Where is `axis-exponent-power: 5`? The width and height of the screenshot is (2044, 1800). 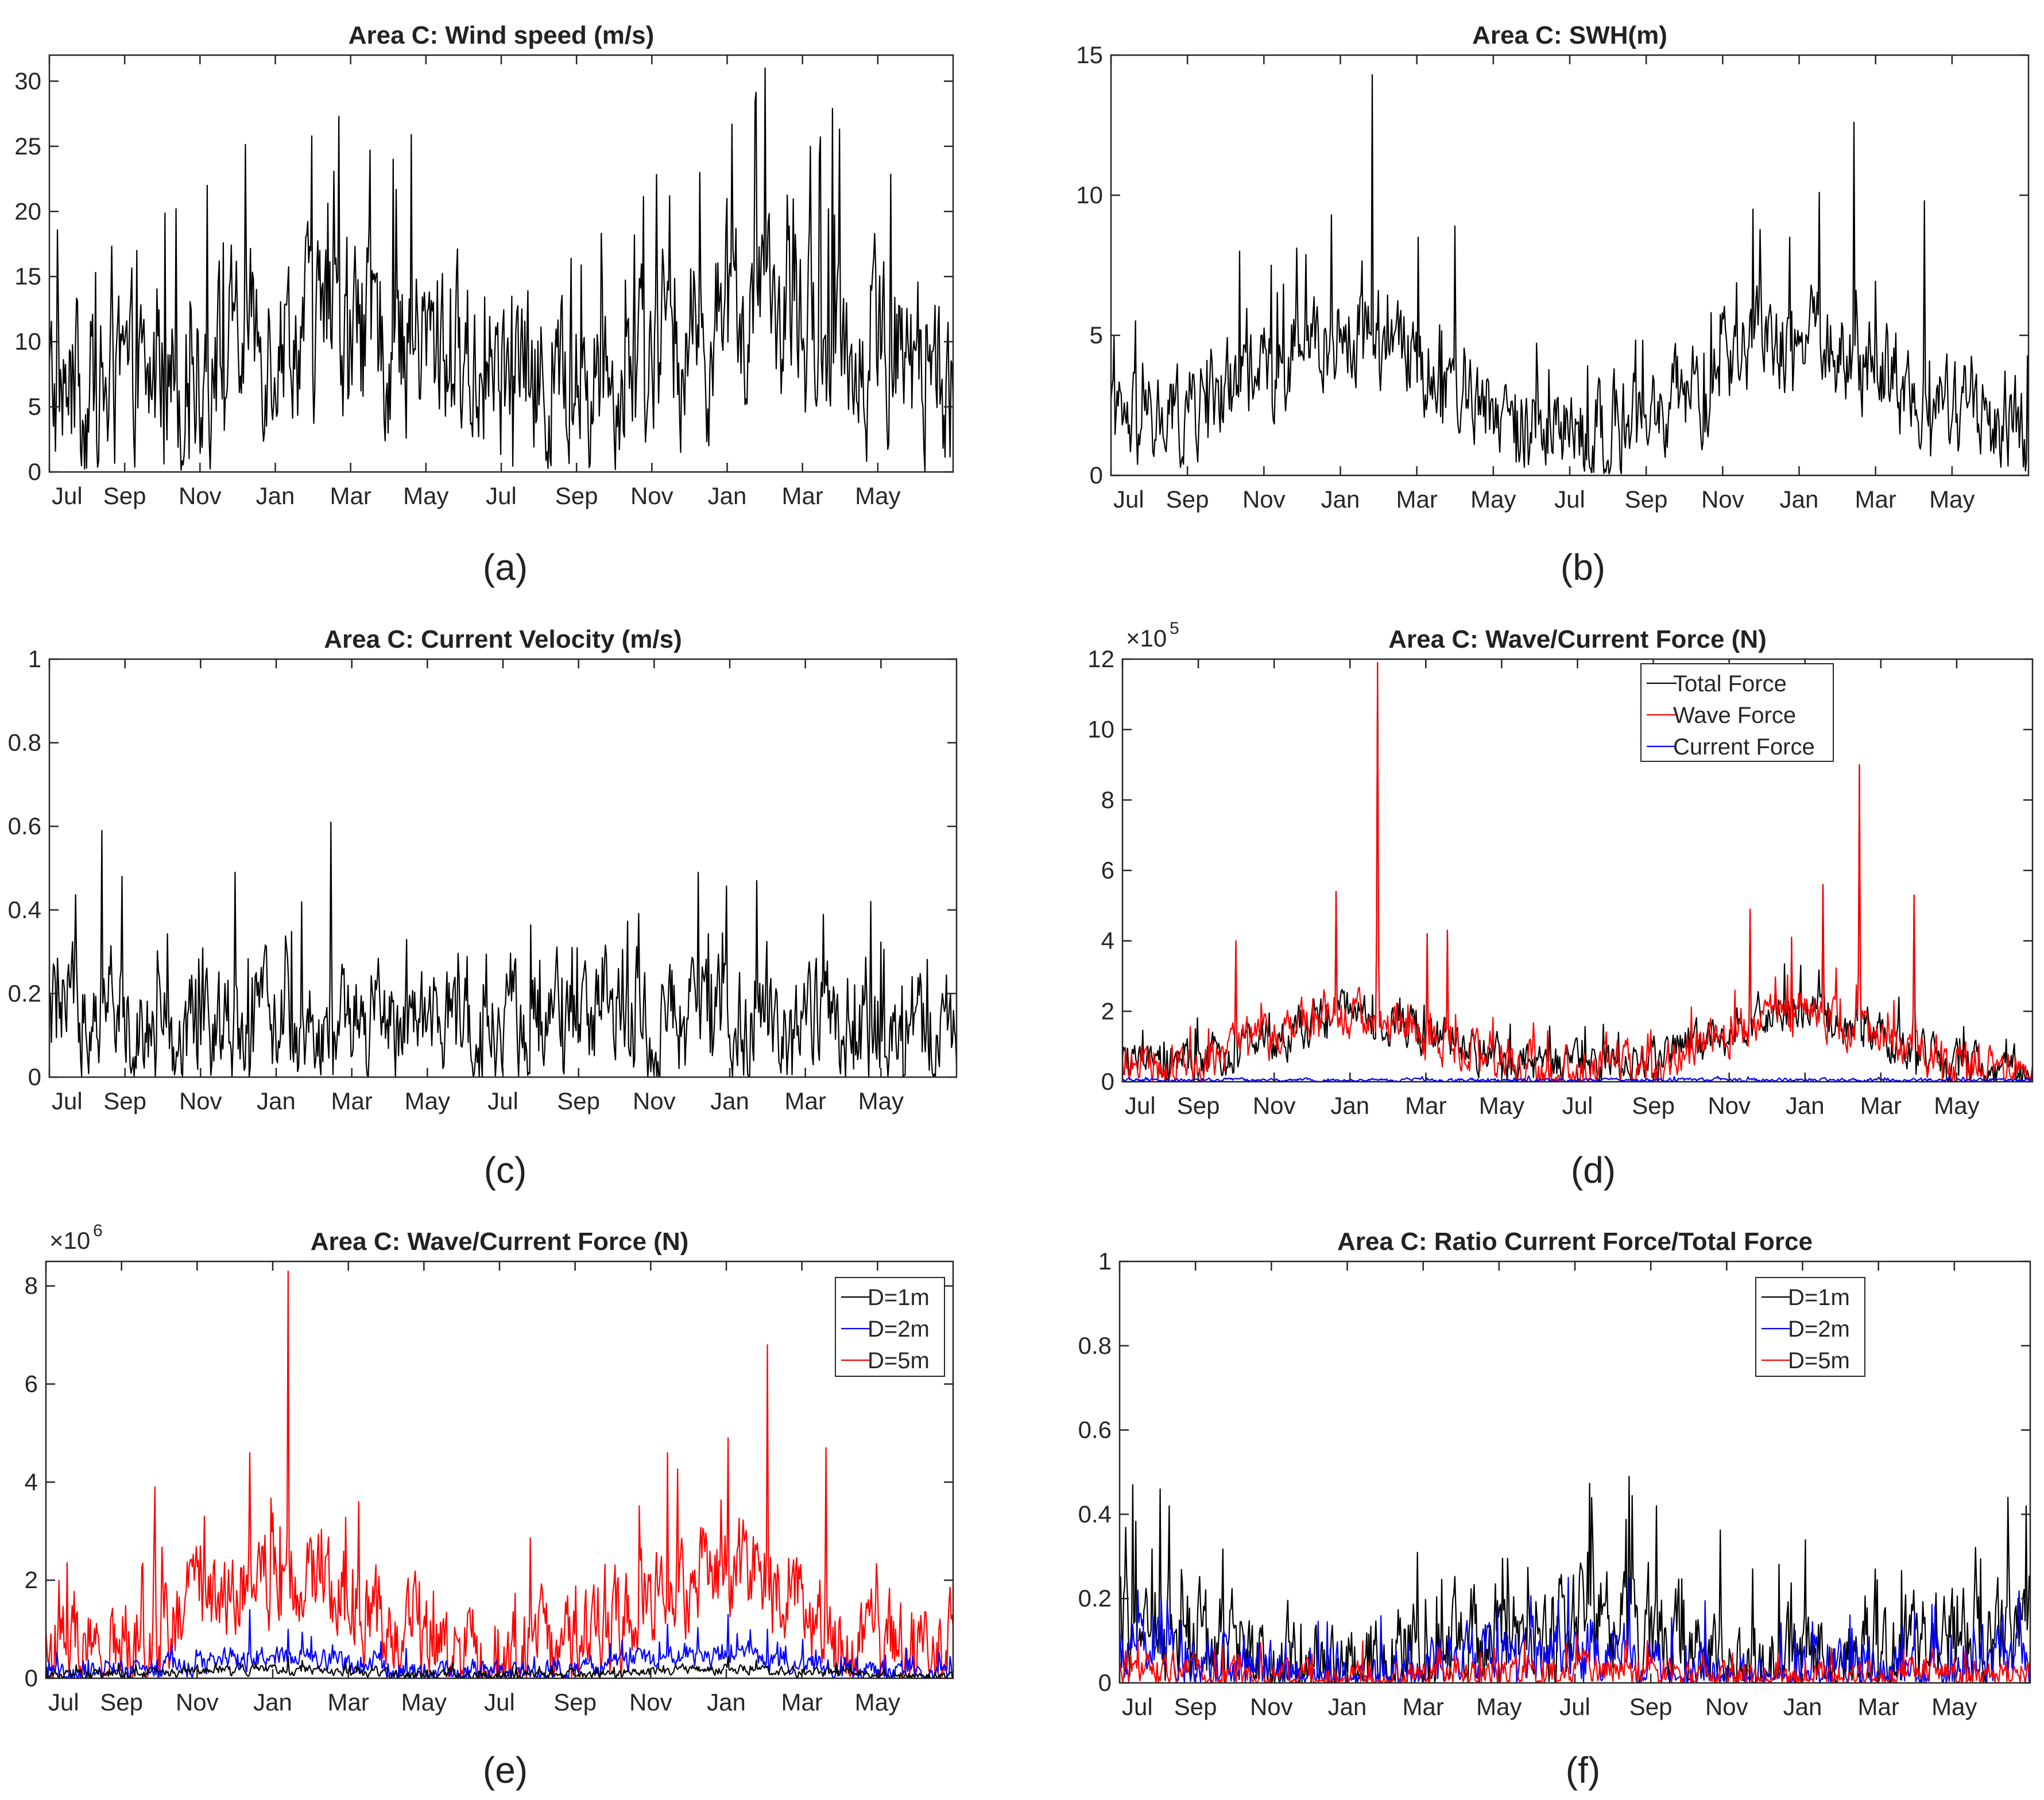
axis-exponent-power: 5 is located at coordinates (1174, 628).